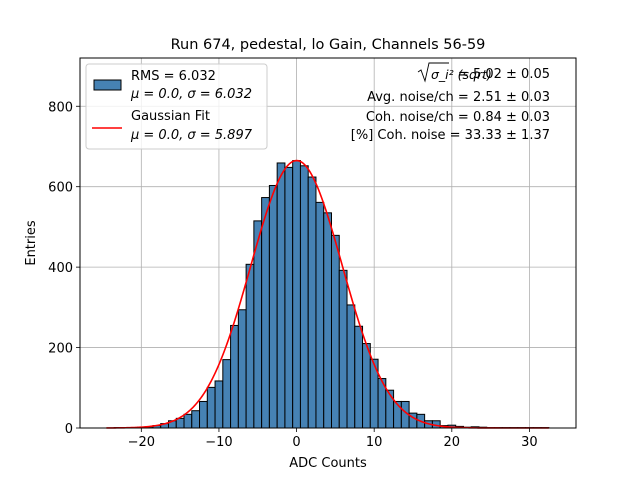 The image size is (640, 484). Describe the element at coordinates (191, 94) in the screenshot. I see `legend-histogram-stats: μ = 0.0, σ = 6.032` at that location.